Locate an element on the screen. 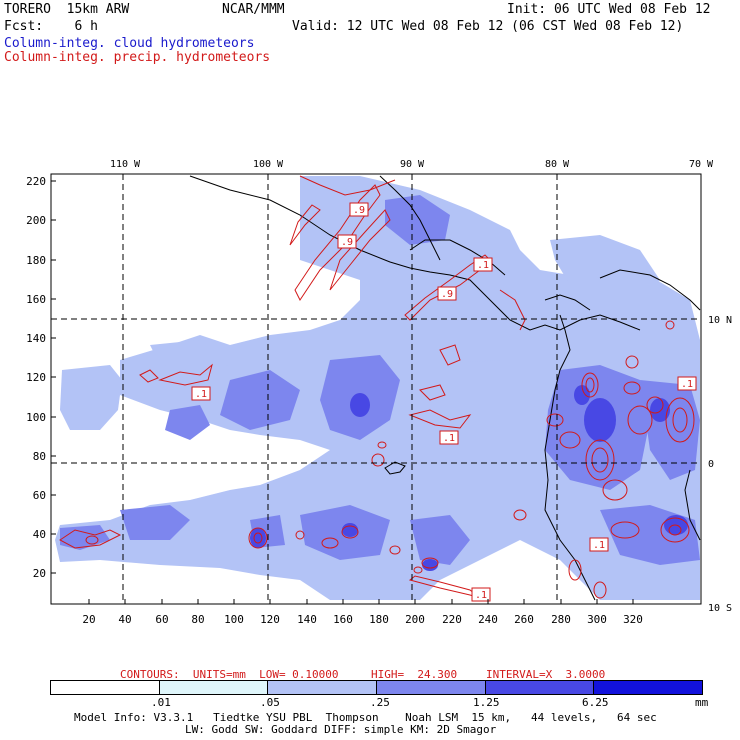 Image resolution: width=740 pixels, height=740 pixels. colorbar-label: 1.25 is located at coordinates (486, 702).